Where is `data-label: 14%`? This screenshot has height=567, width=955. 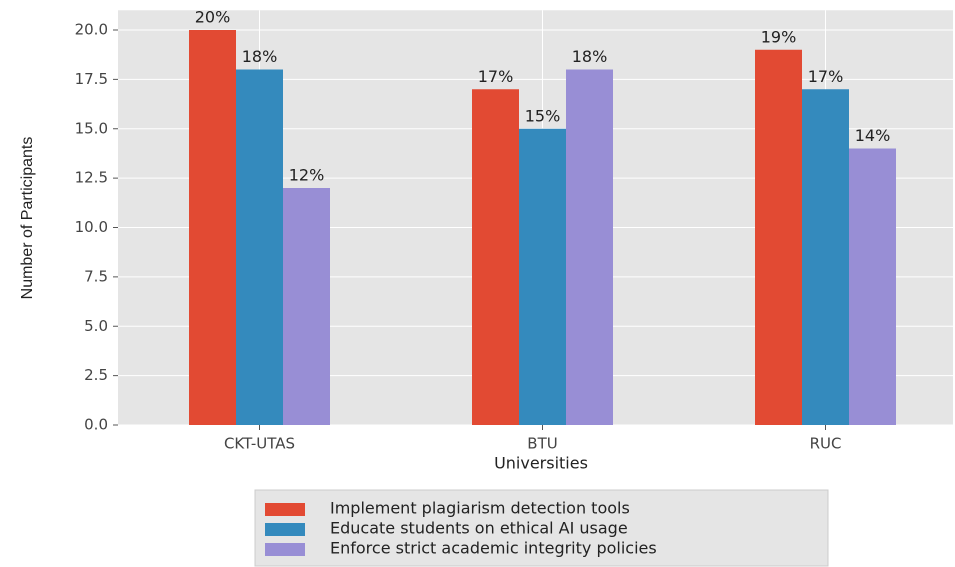
data-label: 14% is located at coordinates (873, 135).